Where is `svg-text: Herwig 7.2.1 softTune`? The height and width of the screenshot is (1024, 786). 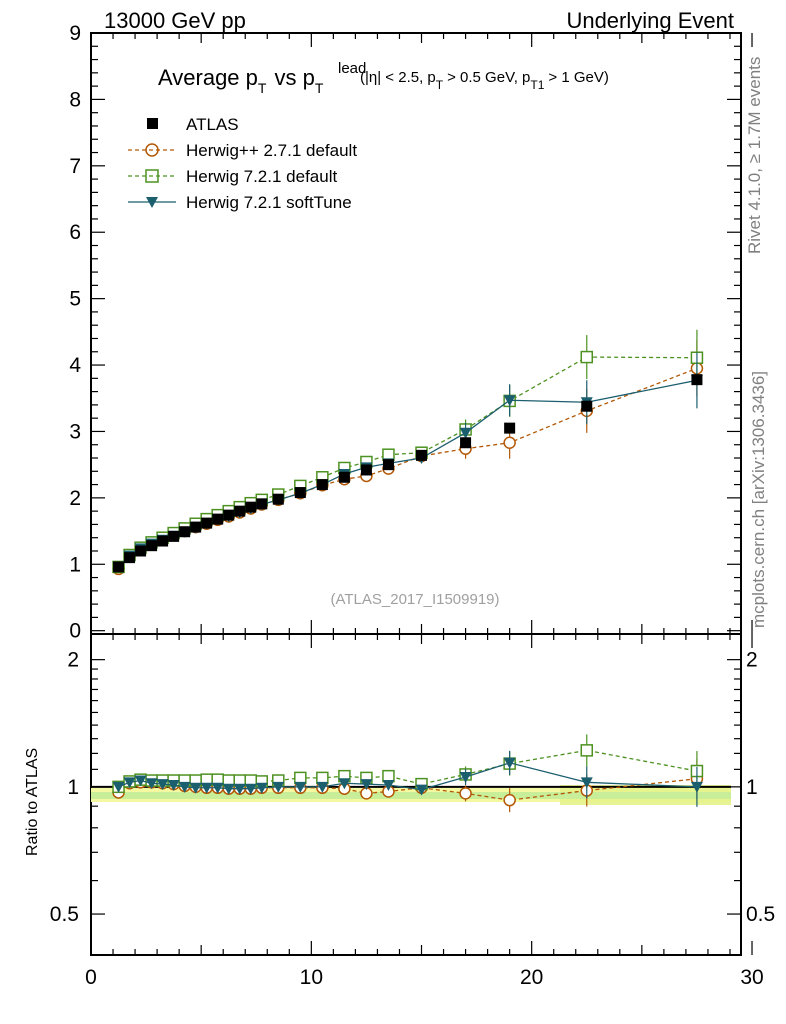
svg-text: Herwig 7.2.1 softTune is located at coordinates (269, 202).